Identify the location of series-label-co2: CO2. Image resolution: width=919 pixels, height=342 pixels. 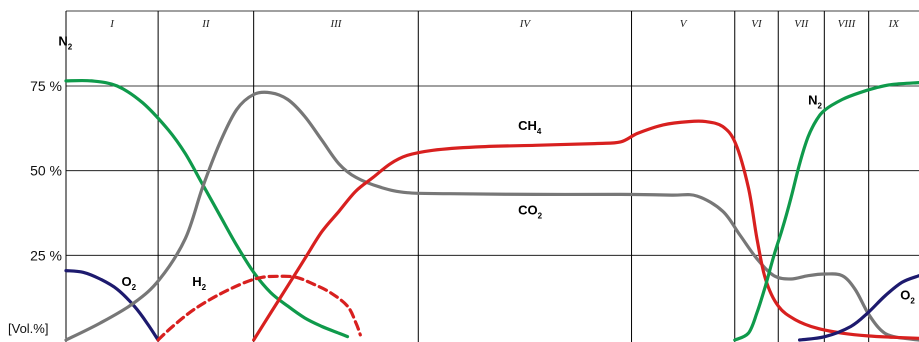
(530, 212).